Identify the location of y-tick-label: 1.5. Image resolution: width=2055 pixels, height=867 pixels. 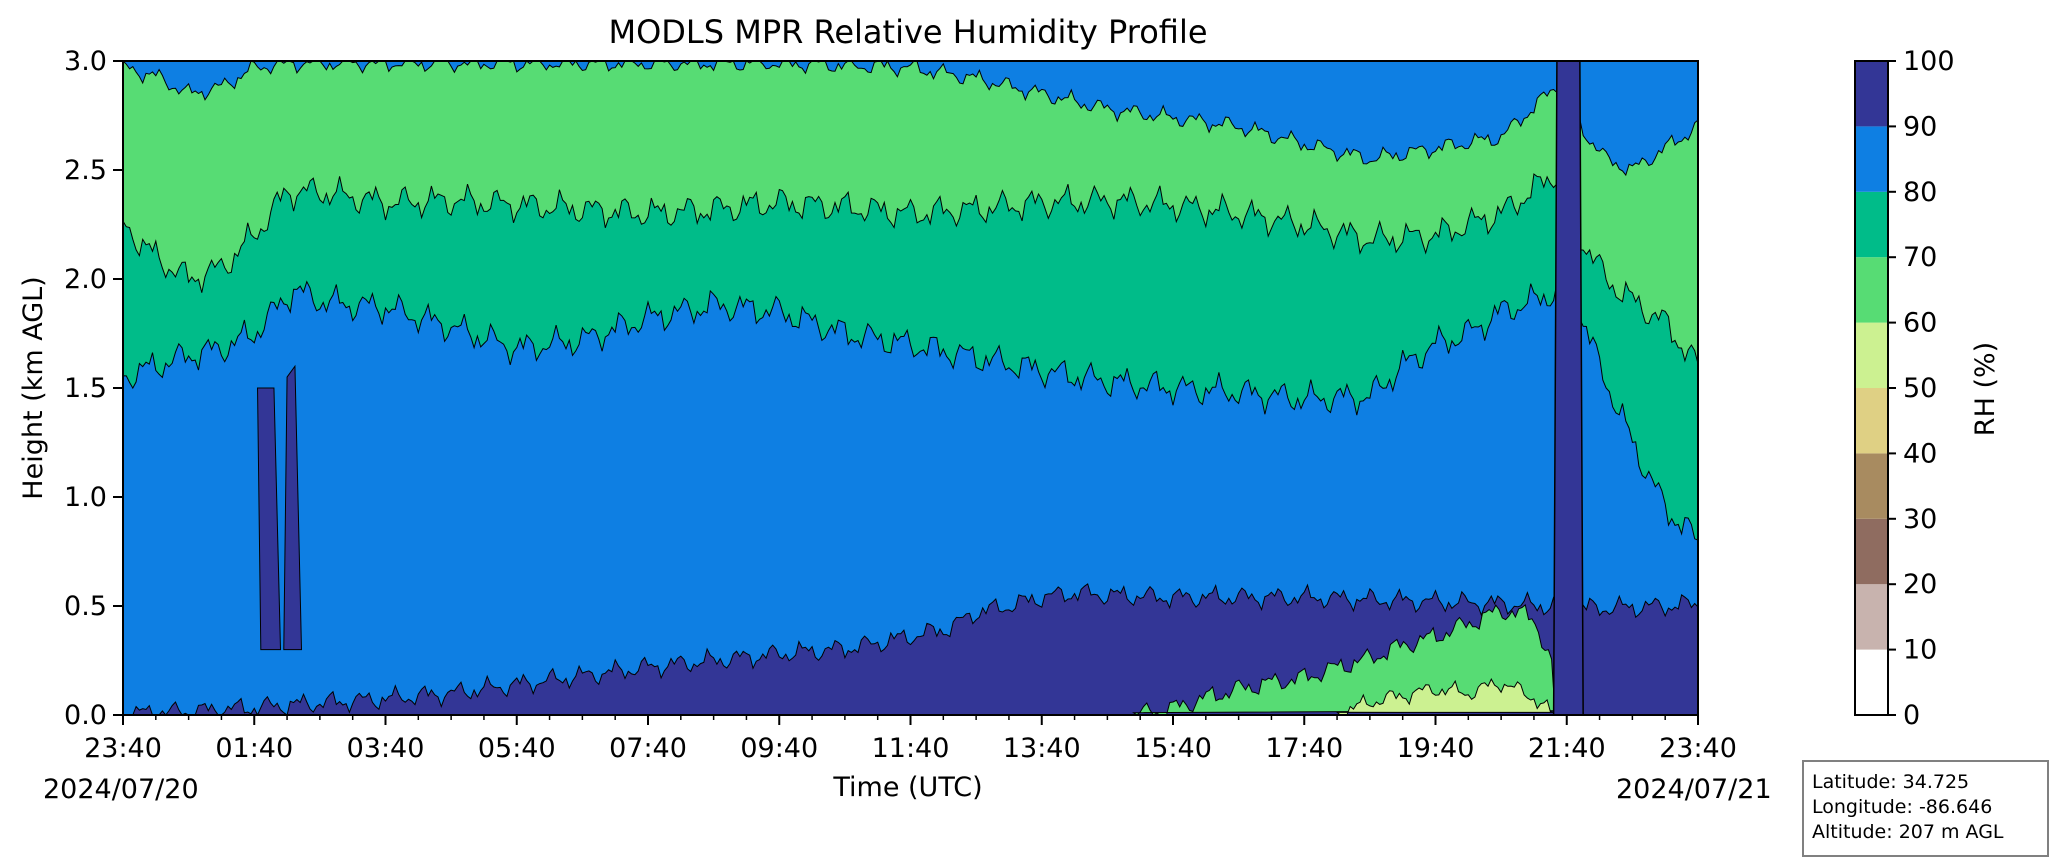
(85, 388).